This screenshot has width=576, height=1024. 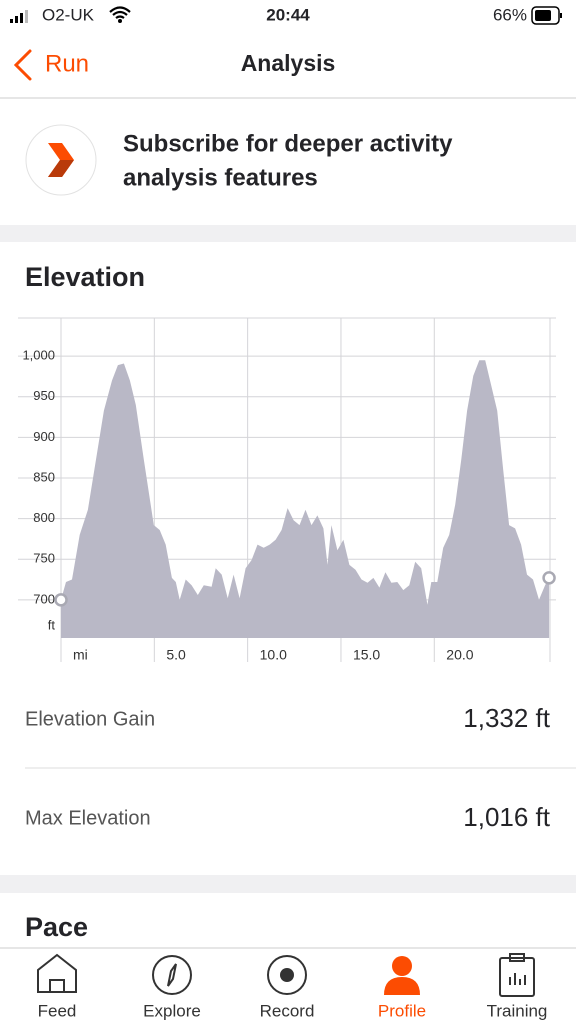 I want to click on y-tick-label: 750, so click(x=44, y=558).